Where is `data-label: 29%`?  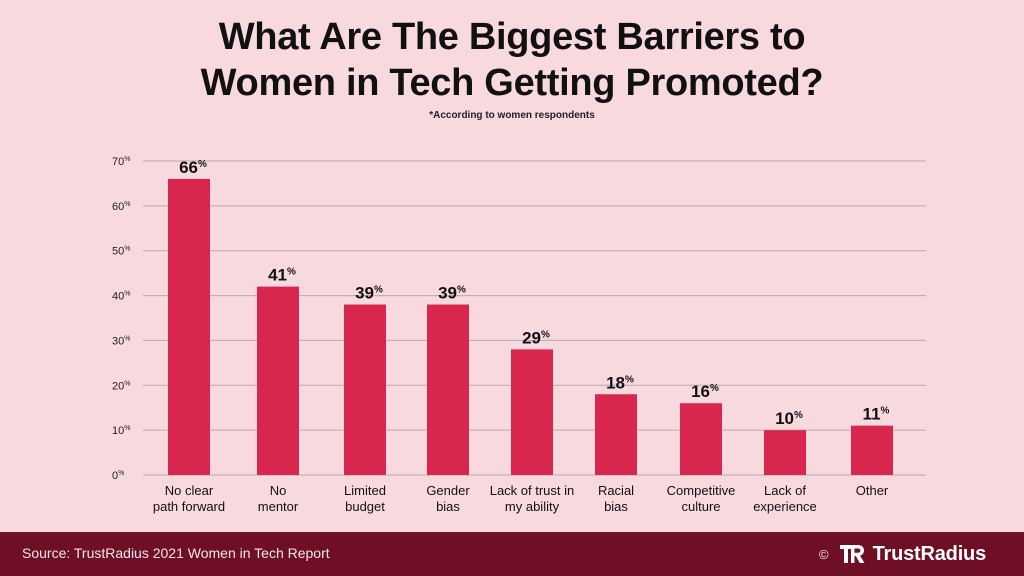 data-label: 29% is located at coordinates (536, 337).